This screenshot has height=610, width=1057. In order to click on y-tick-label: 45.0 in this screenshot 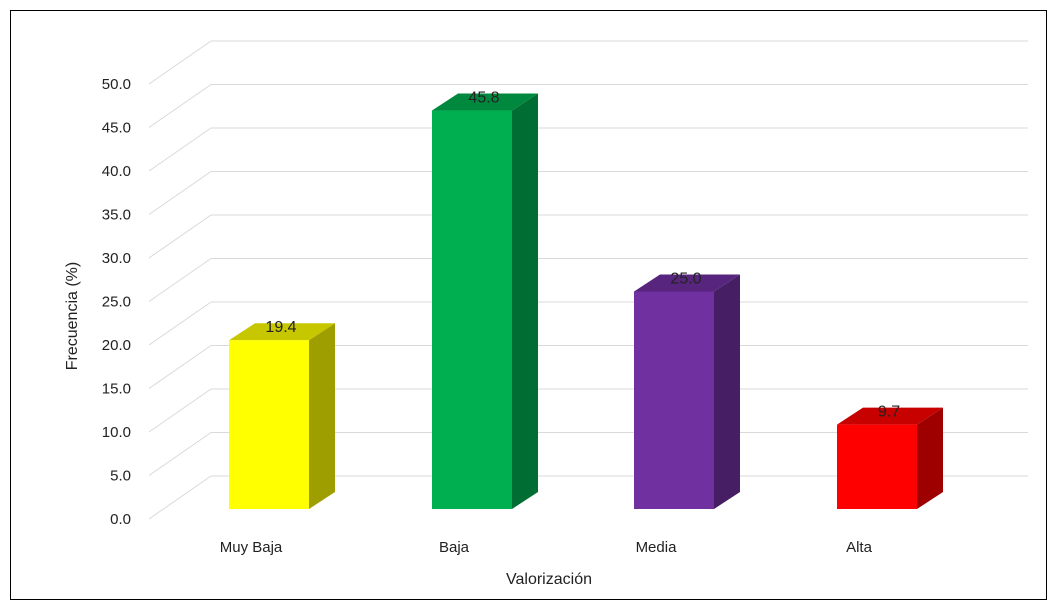, I will do `click(116, 128)`.